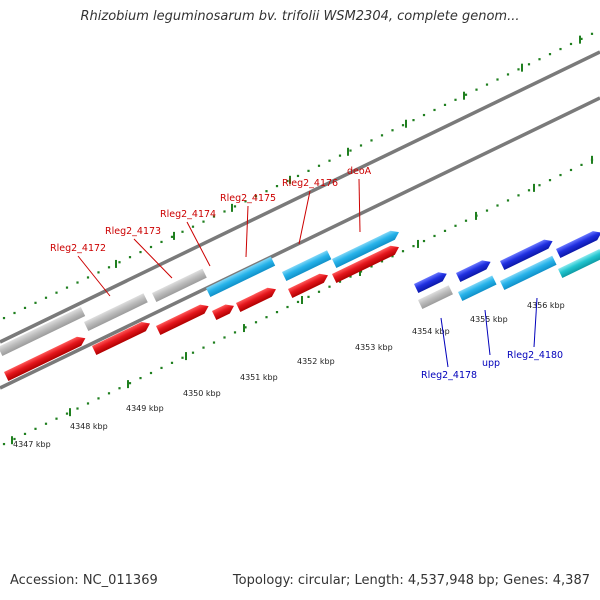  Describe the element at coordinates (145, 408) in the screenshot. I see `scale-label: 4349 kbp` at that location.